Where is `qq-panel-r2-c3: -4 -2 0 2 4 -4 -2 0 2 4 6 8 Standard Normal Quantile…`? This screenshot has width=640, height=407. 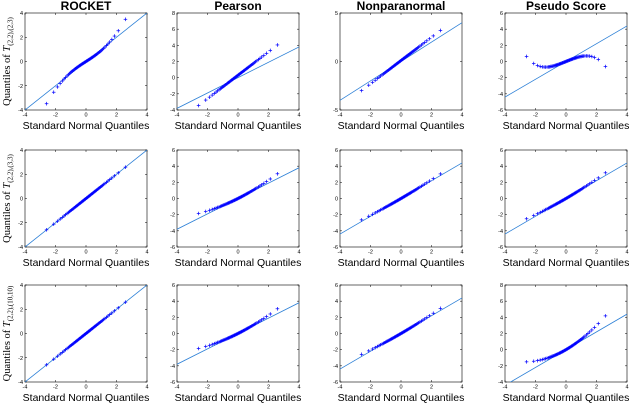
qq-panel-r2-c3: -4 -2 0 2 4 -4 -2 0 2 4 6 8 Standard Normal Quantile… is located at coordinates (563, 343).